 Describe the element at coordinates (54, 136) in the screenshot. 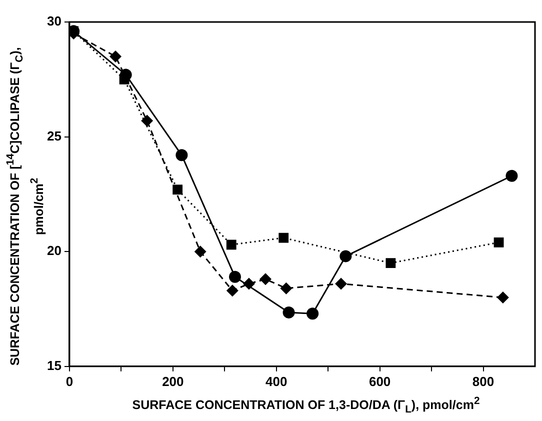

I see `y-tick-label: 25` at that location.